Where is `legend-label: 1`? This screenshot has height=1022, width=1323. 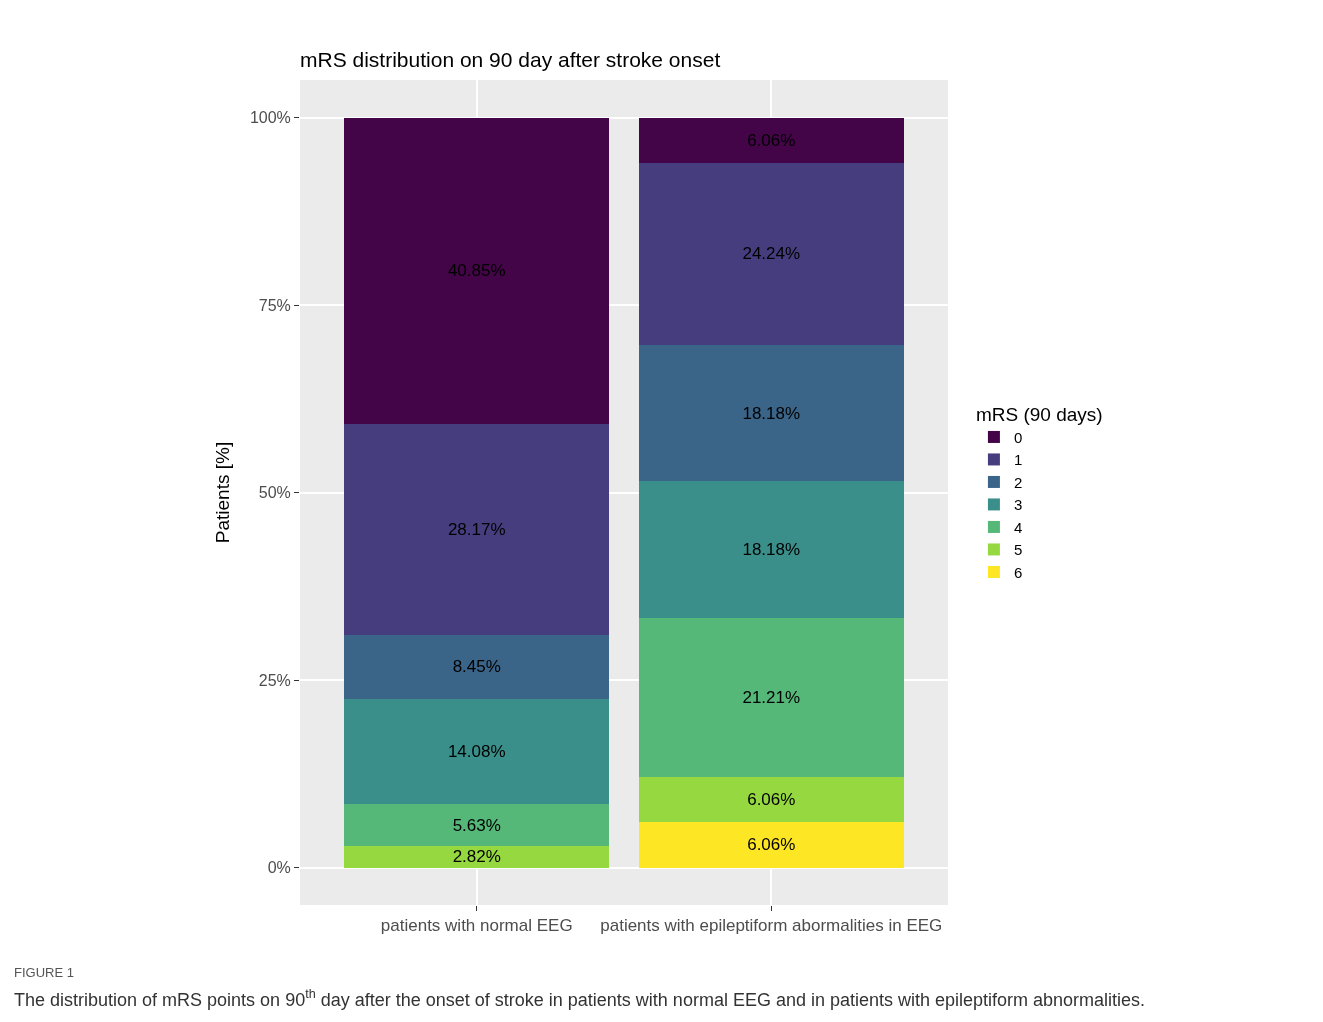 legend-label: 1 is located at coordinates (1018, 460).